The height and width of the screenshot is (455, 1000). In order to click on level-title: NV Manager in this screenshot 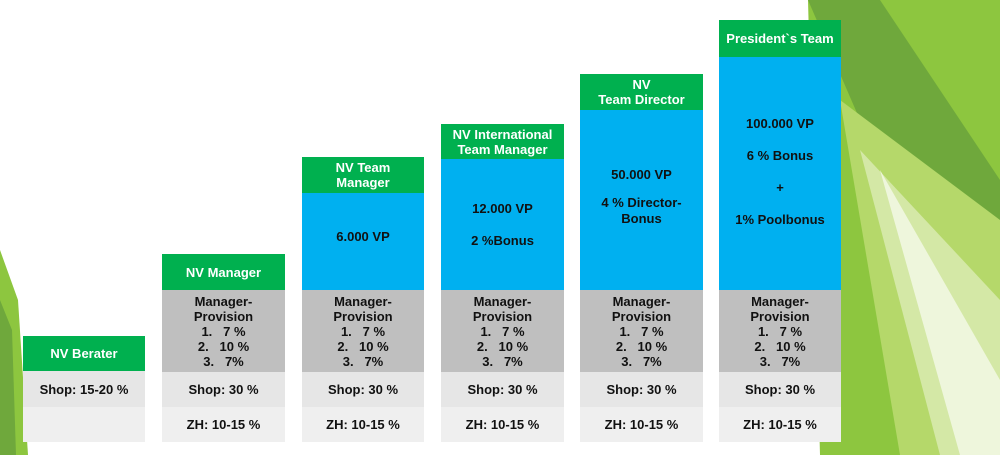, I will do `click(223, 272)`.